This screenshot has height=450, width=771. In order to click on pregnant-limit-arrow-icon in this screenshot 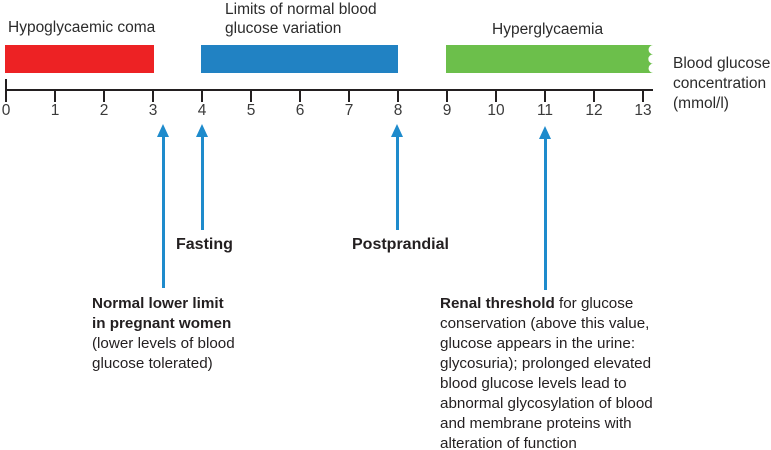, I will do `click(163, 206)`.